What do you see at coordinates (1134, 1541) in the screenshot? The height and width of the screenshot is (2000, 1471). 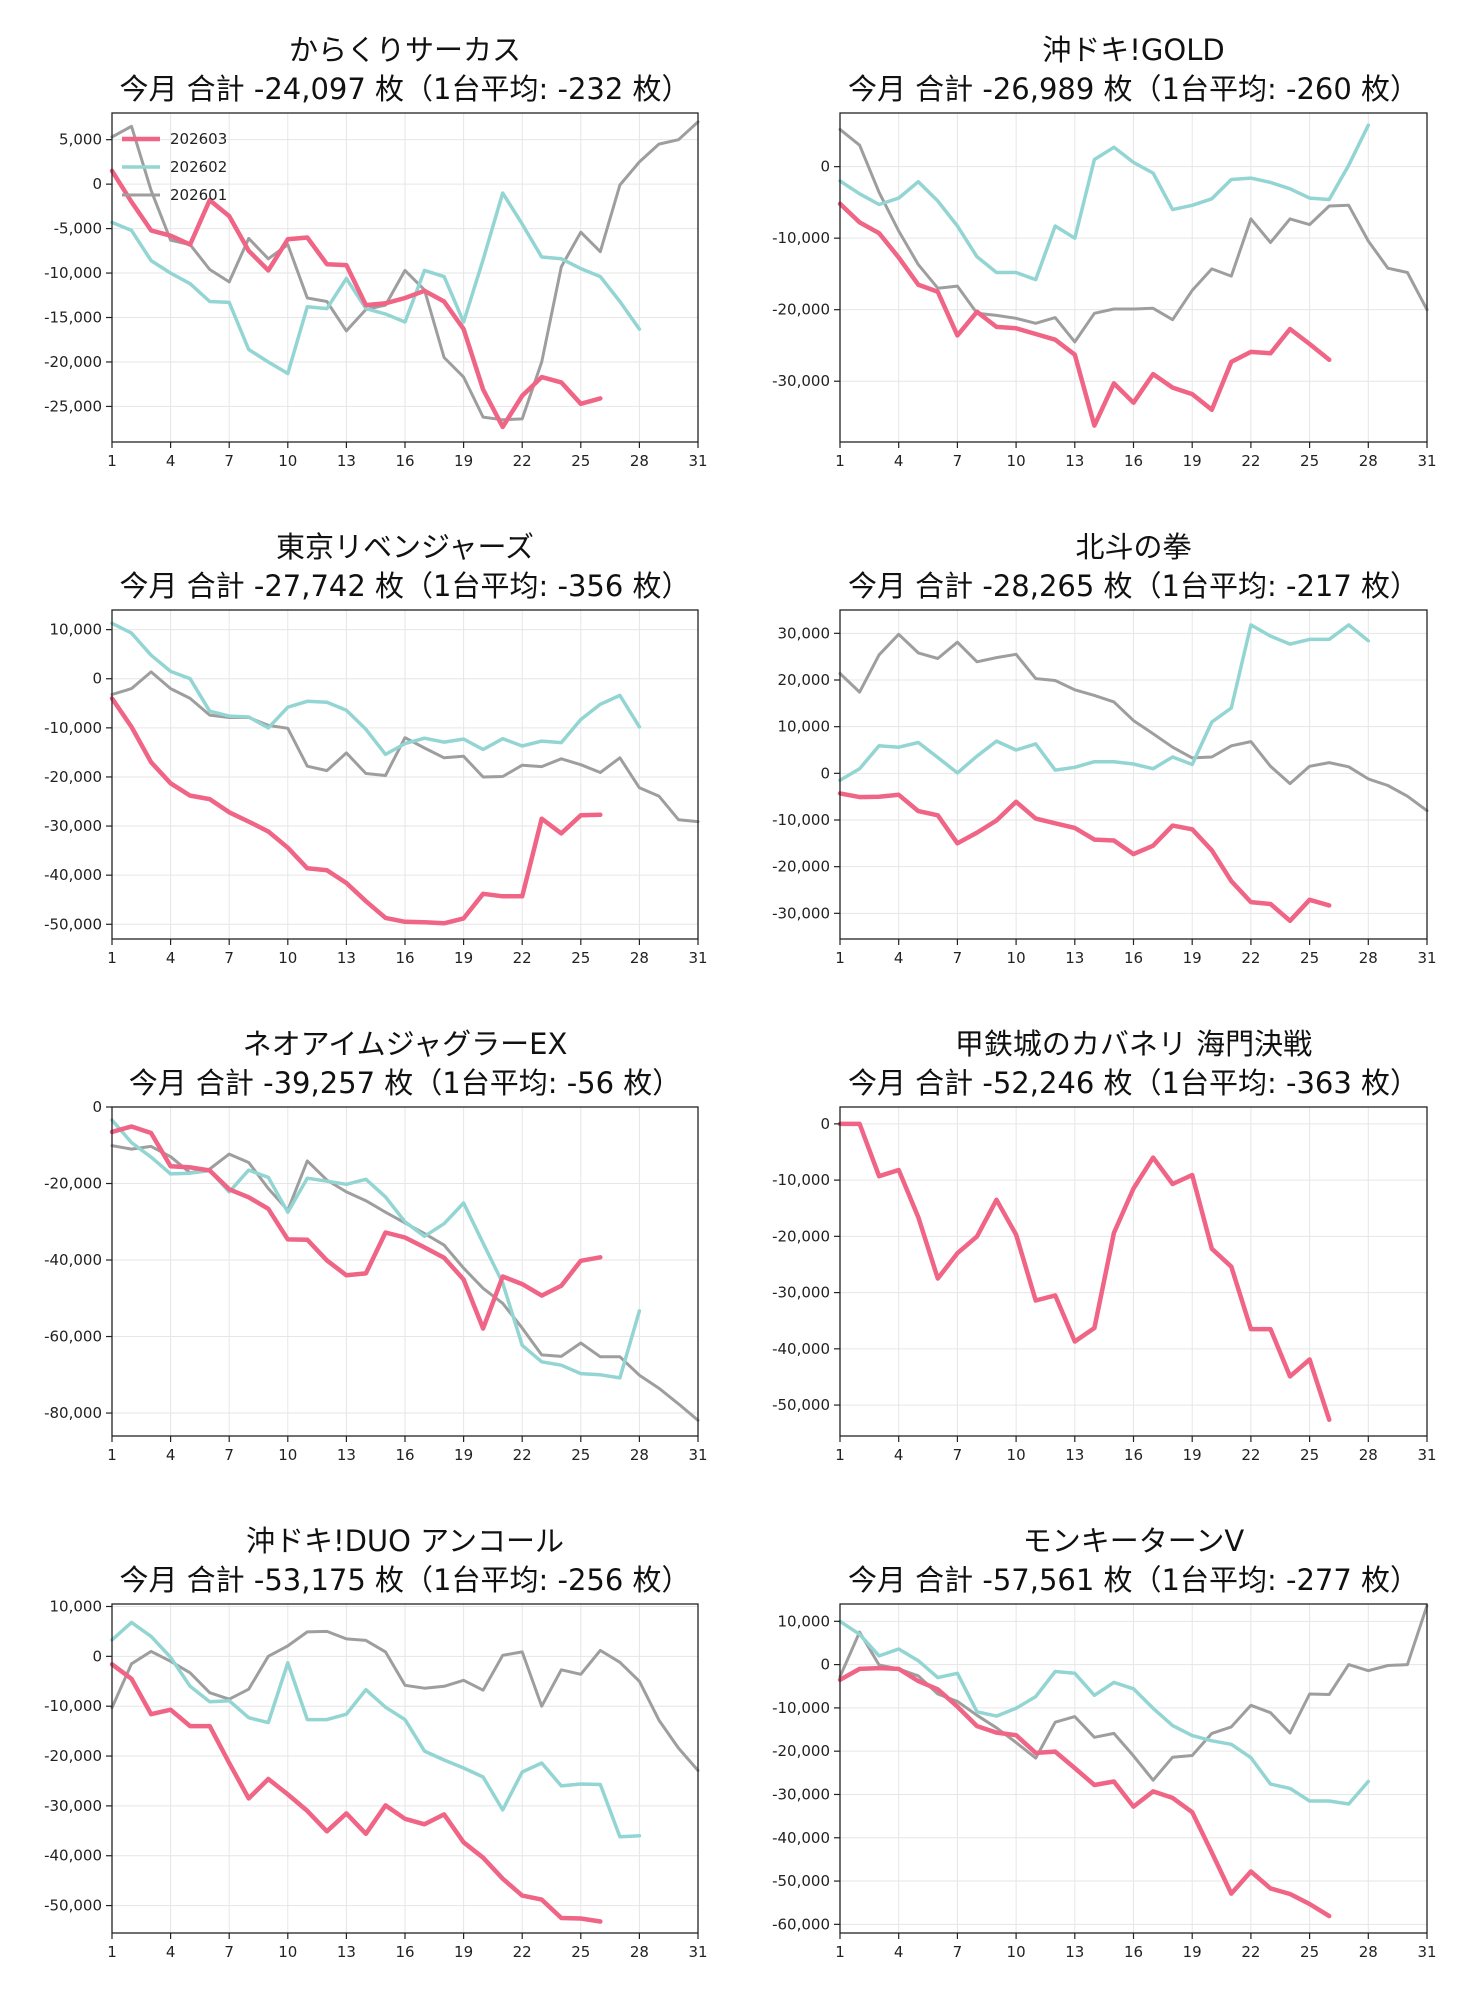 I see `chart-title: モンキーターンV` at bounding box center [1134, 1541].